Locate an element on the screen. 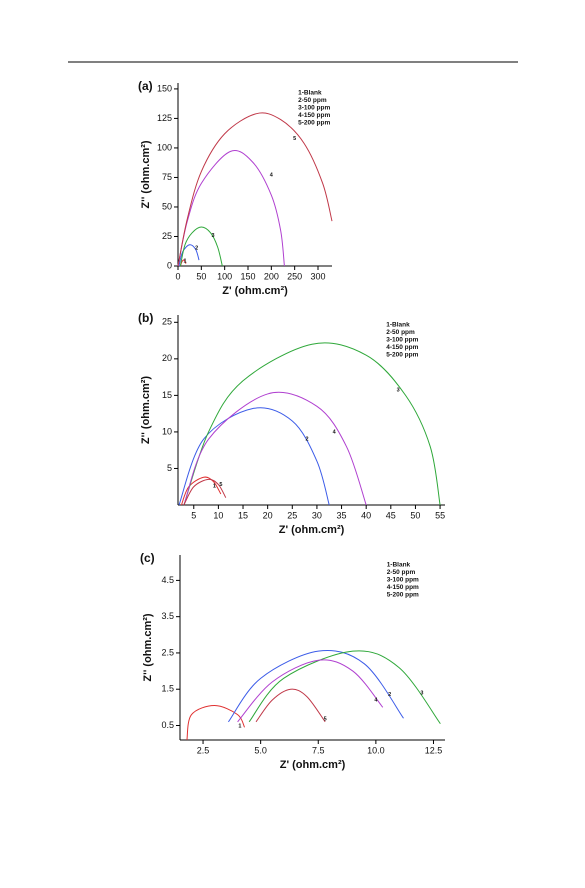 The width and height of the screenshot is (585, 888). y-tick-label: 15 is located at coordinates (167, 395).